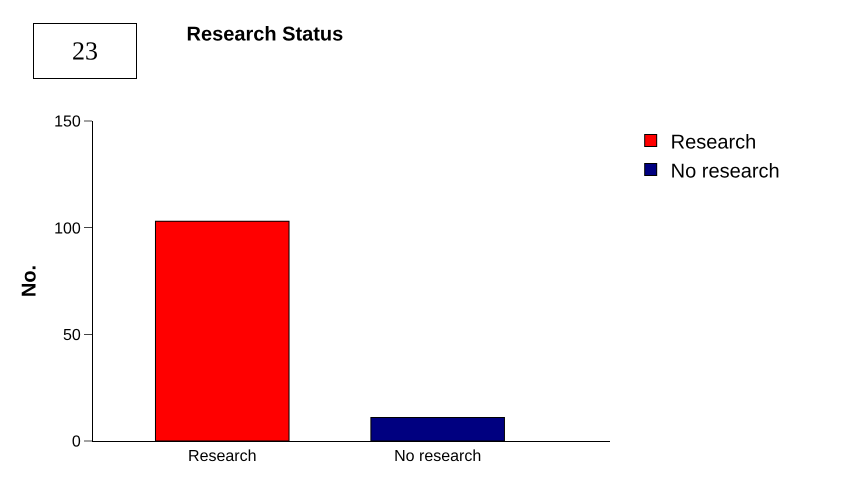 The height and width of the screenshot is (477, 841). What do you see at coordinates (72, 335) in the screenshot?
I see `y-tick-label: 50` at bounding box center [72, 335].